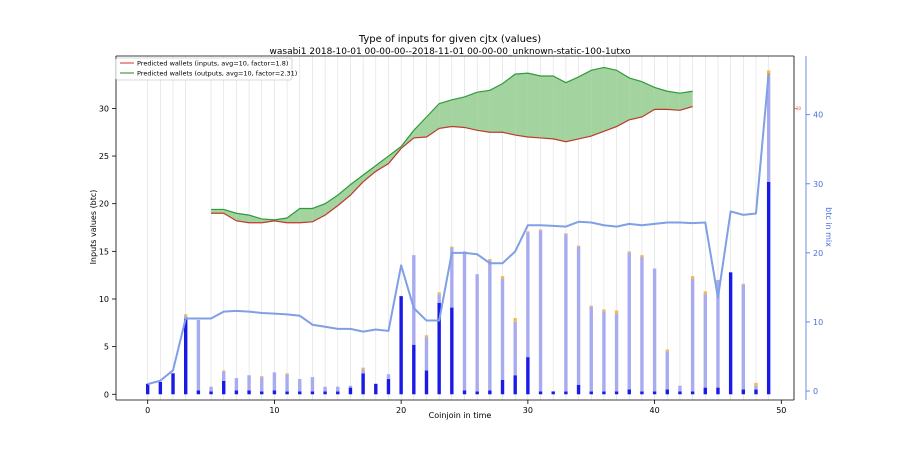 Image resolution: width=900 pixels, height=454 pixels. Describe the element at coordinates (818, 115) in the screenshot. I see `y2-tick-label: 40` at that location.